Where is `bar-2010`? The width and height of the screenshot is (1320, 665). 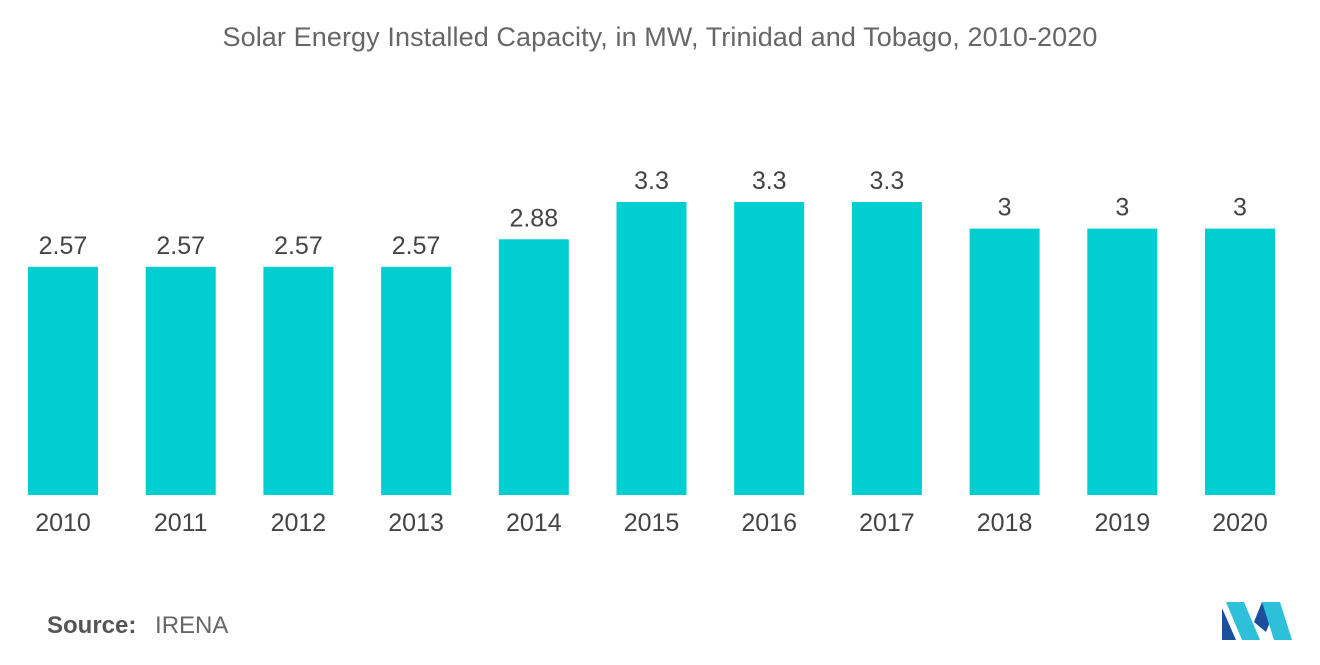 bar-2010 is located at coordinates (63, 380).